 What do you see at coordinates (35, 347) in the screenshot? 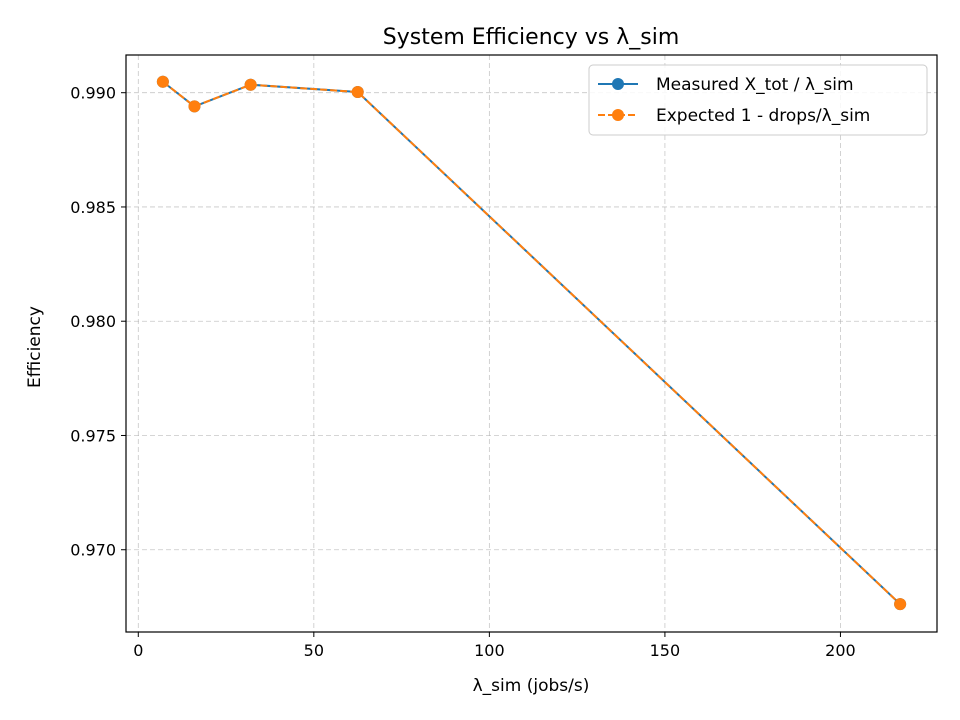
I see `y-axis-label: Efficiency` at bounding box center [35, 347].